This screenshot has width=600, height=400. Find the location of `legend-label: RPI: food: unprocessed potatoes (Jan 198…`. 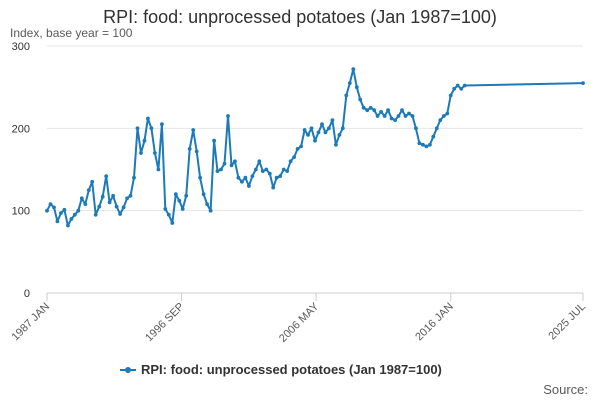

legend-label: RPI: food: unprocessed potatoes (Jan 198… is located at coordinates (291, 369).